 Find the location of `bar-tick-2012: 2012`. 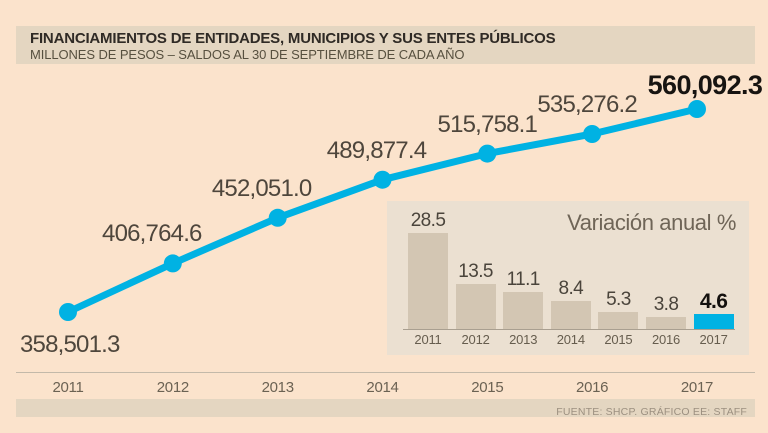

bar-tick-2012: 2012 is located at coordinates (475, 339).